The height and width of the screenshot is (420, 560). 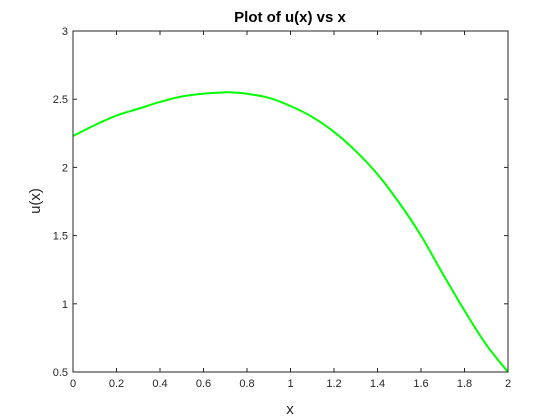 What do you see at coordinates (464, 384) in the screenshot?
I see `x-tick-label: 1.8` at bounding box center [464, 384].